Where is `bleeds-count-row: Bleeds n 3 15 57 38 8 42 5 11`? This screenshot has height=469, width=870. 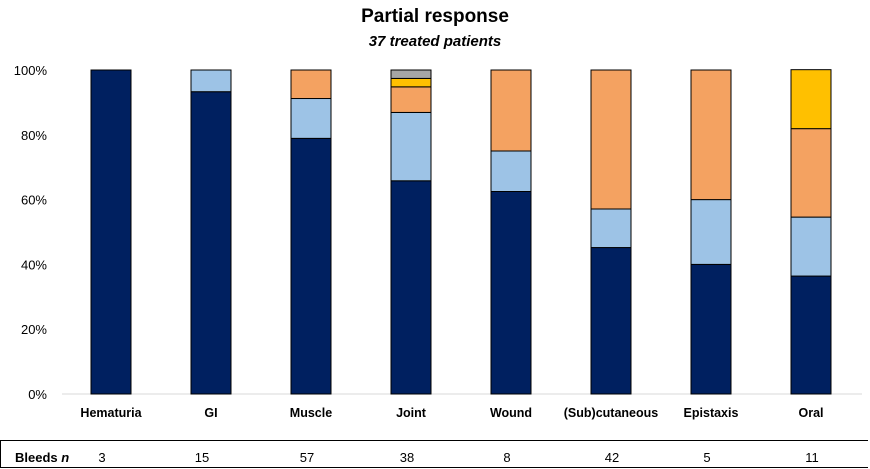
bleeds-count-row: Bleeds n 3 15 57 38 8 42 5 11 is located at coordinates (434, 454).